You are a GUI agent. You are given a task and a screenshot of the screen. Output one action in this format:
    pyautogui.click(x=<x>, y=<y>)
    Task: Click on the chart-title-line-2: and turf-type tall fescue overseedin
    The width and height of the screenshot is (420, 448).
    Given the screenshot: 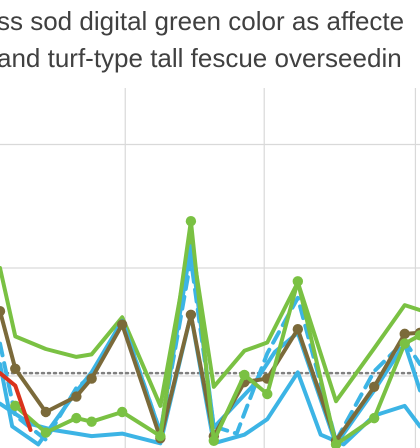 What is the action you would take?
    pyautogui.click(x=201, y=58)
    